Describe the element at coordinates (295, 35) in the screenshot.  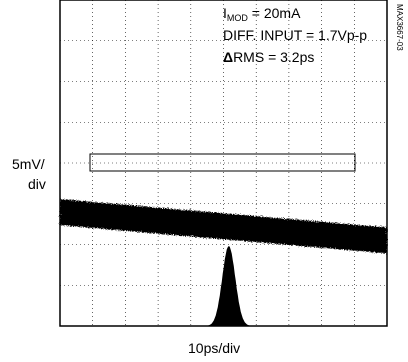
I see `diff-input-annotation: DIFF. INPUT = 1.7Vp-p` at that location.